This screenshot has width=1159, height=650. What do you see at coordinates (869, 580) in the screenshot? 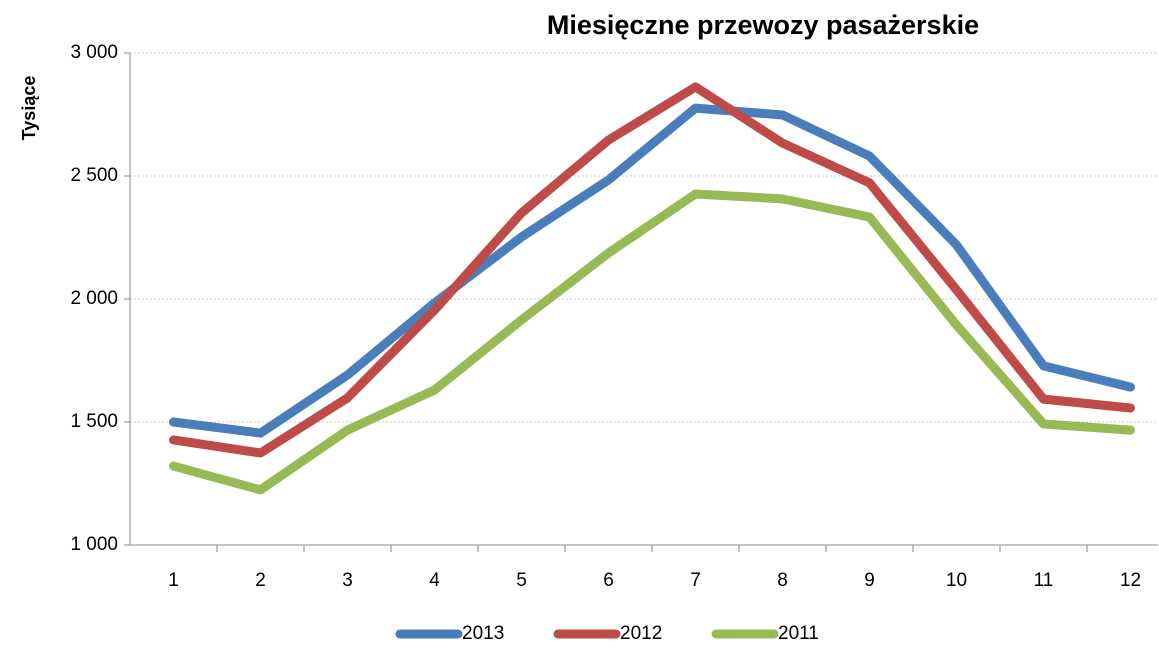
I see `x-tick-label: 9` at bounding box center [869, 580].